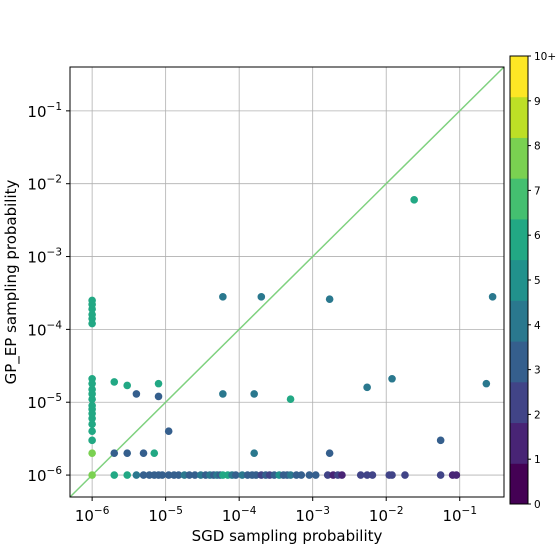 This screenshot has width=560, height=560. Describe the element at coordinates (537, 191) in the screenshot. I see `colorbar-tick-label: 7` at that location.